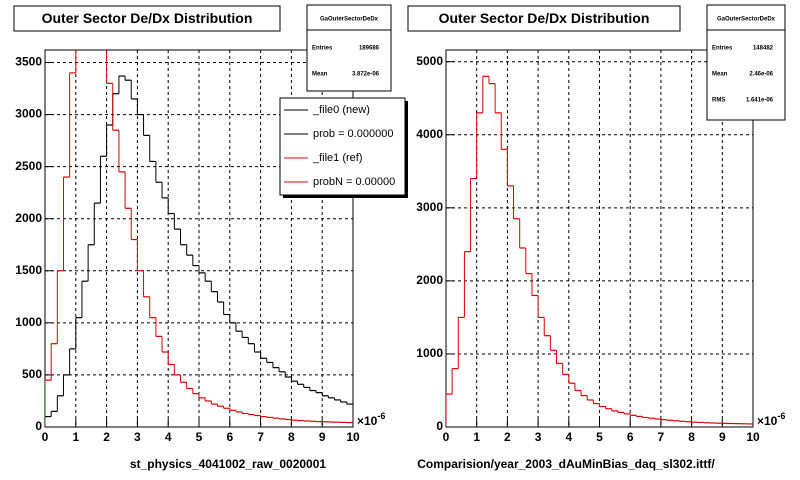 The width and height of the screenshot is (800, 480). I want to click on legend-label: prob = 0.000000, so click(353, 134).